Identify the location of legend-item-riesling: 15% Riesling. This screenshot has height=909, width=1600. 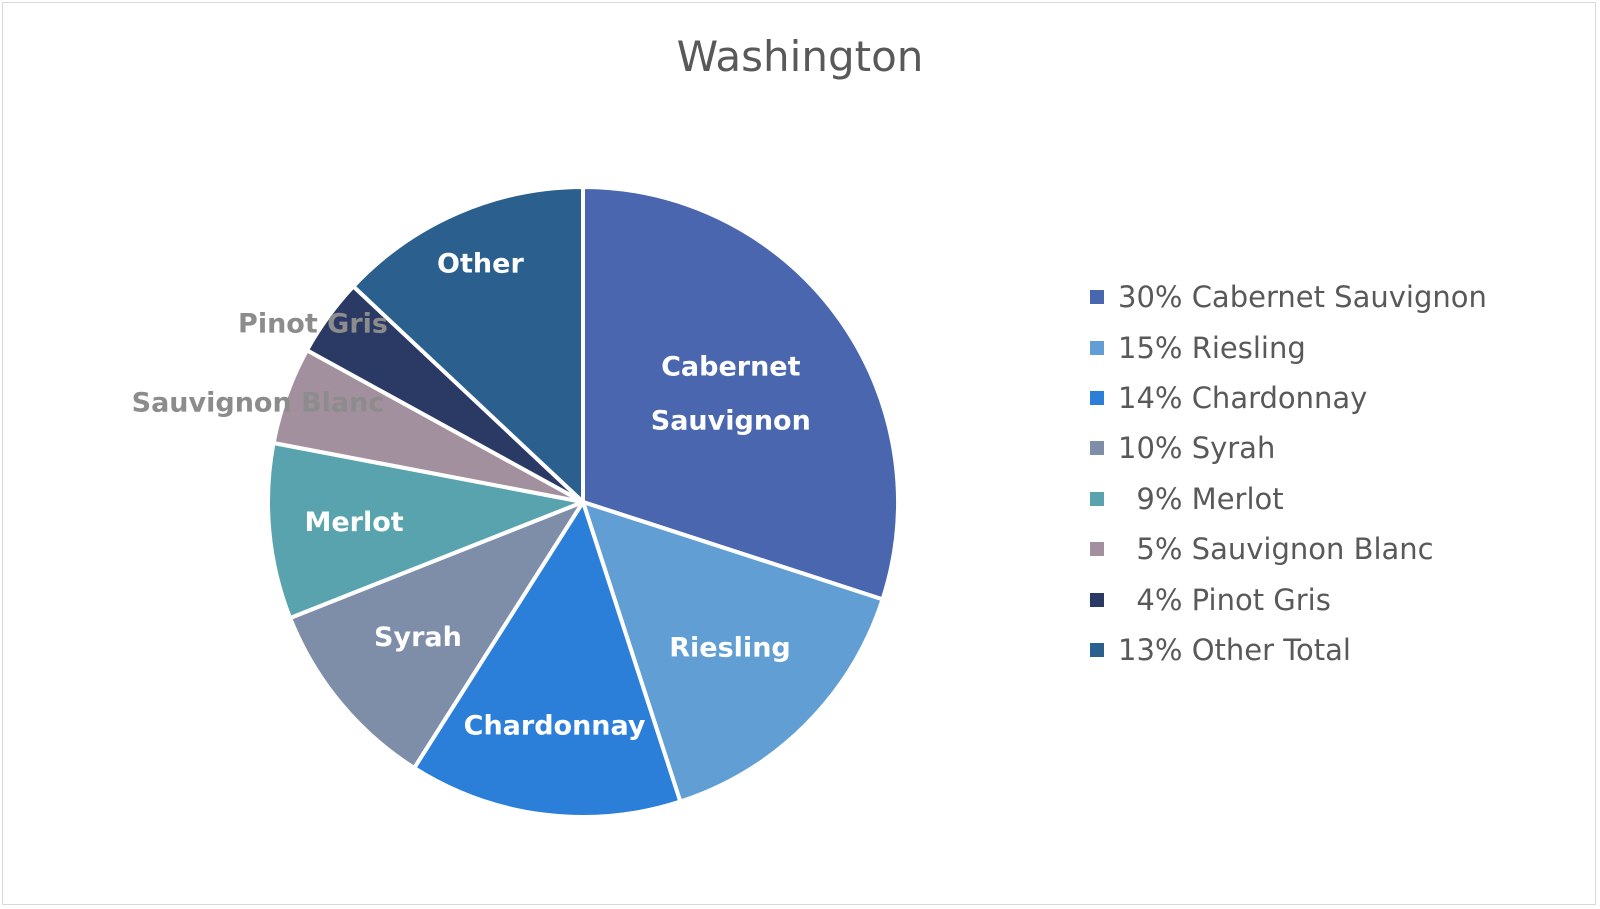
(1288, 347).